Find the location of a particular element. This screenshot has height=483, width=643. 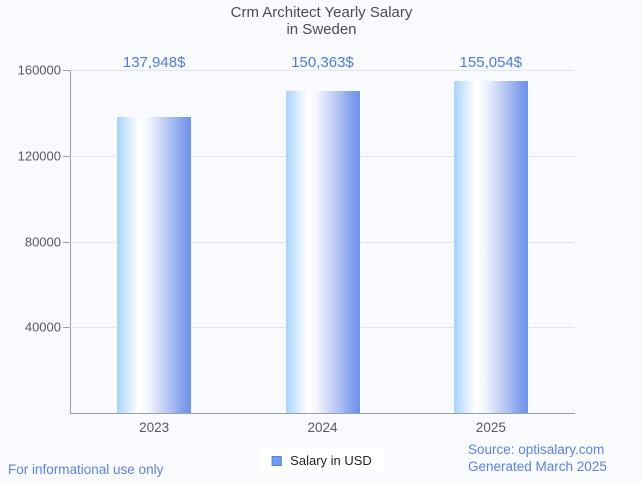

bar-2025 is located at coordinates (490, 246).